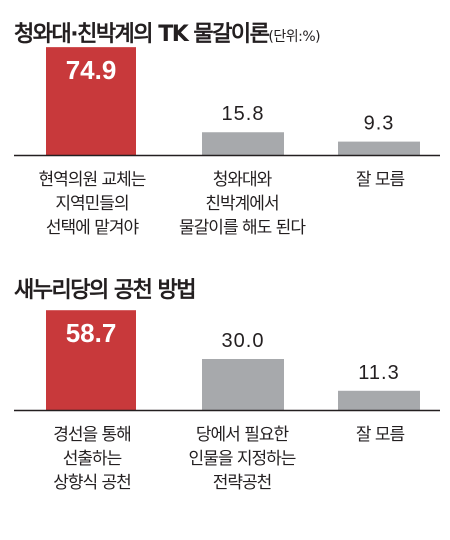 This screenshot has width=450, height=540. Describe the element at coordinates (243, 435) in the screenshot. I see `chart2-category-label-2-line-1: 당에서 필요한` at that location.